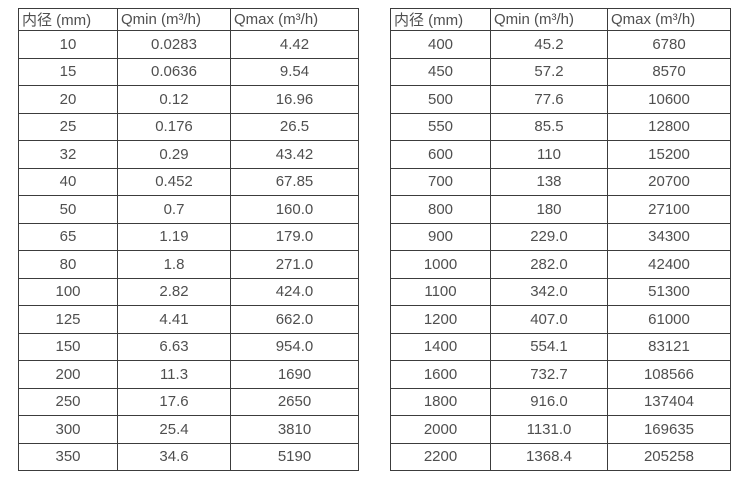 The height and width of the screenshot is (483, 750). What do you see at coordinates (669, 126) in the screenshot?
I see `cell: 12800` at bounding box center [669, 126].